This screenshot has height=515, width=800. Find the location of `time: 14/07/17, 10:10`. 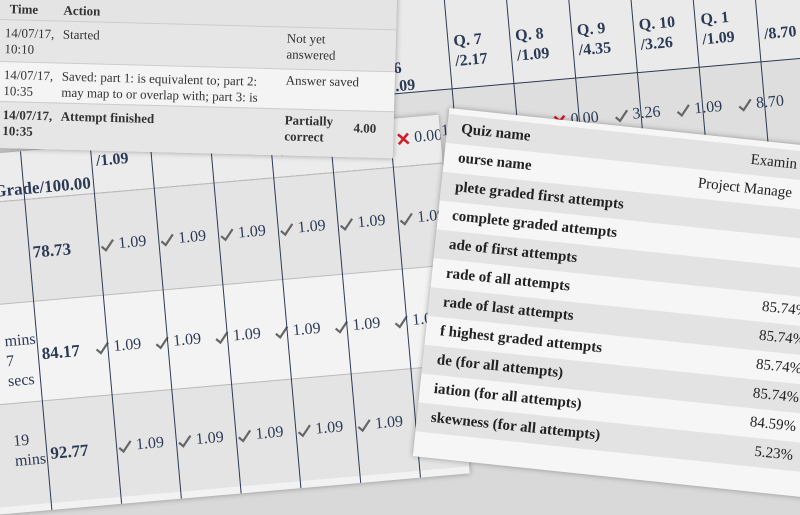

time: 14/07/17, 10:10 is located at coordinates (29, 41).